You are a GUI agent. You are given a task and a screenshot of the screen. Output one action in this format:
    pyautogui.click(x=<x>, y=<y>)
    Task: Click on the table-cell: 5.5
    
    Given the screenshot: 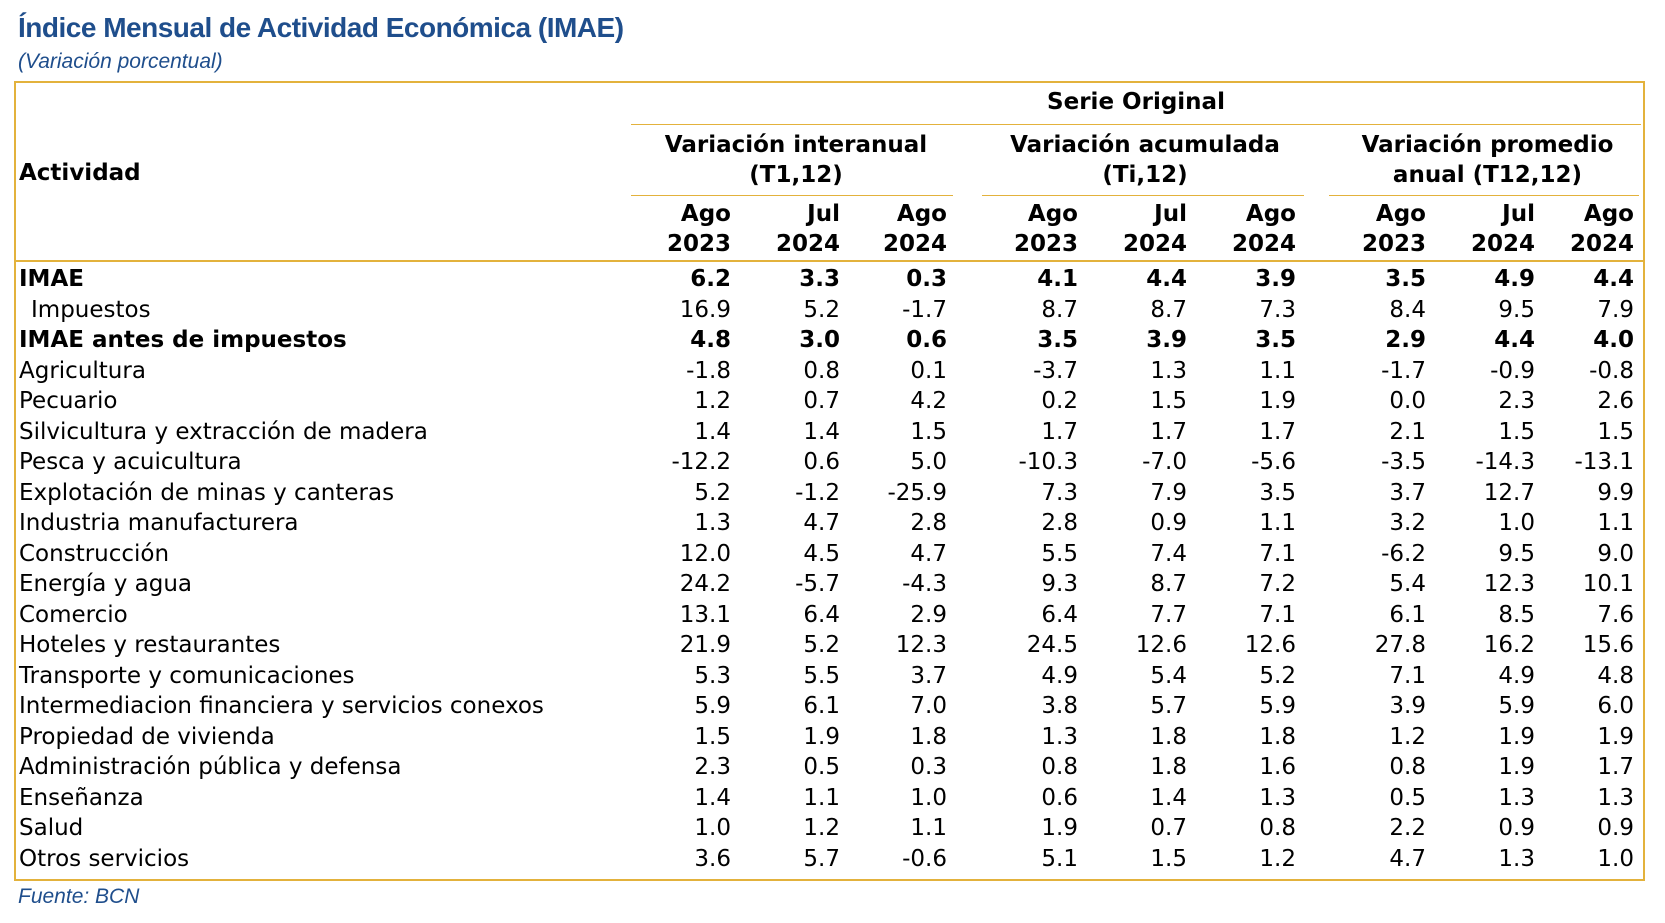 What is the action you would take?
    pyautogui.click(x=1059, y=553)
    